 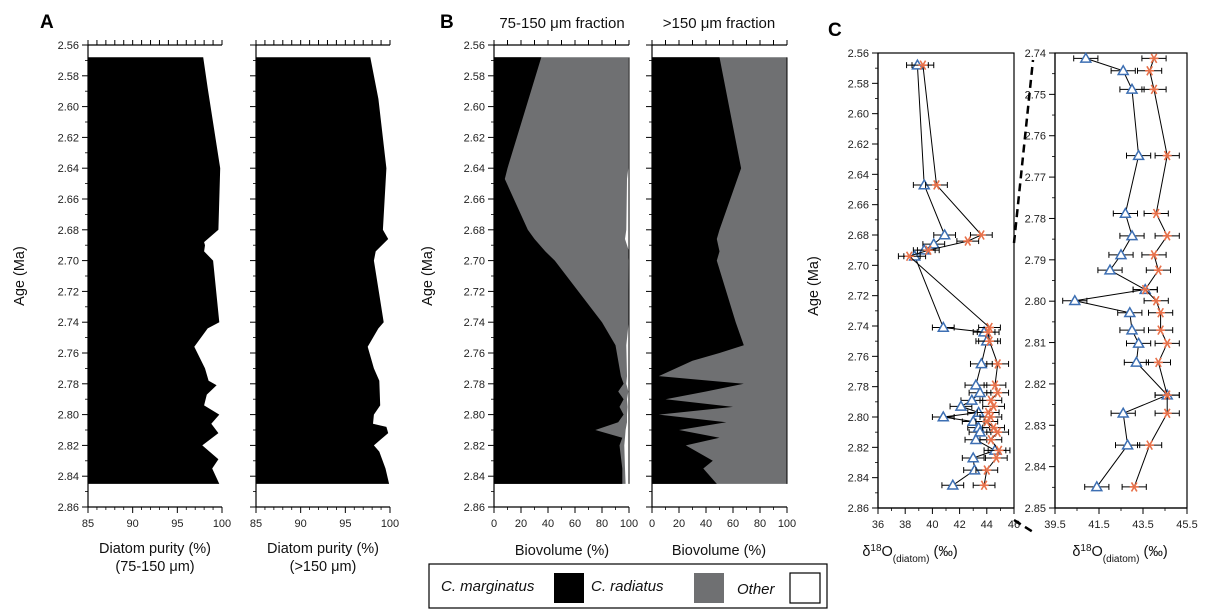 What do you see at coordinates (858, 115) in the screenshot?
I see `c1-ytick-label: 2.60` at bounding box center [858, 115].